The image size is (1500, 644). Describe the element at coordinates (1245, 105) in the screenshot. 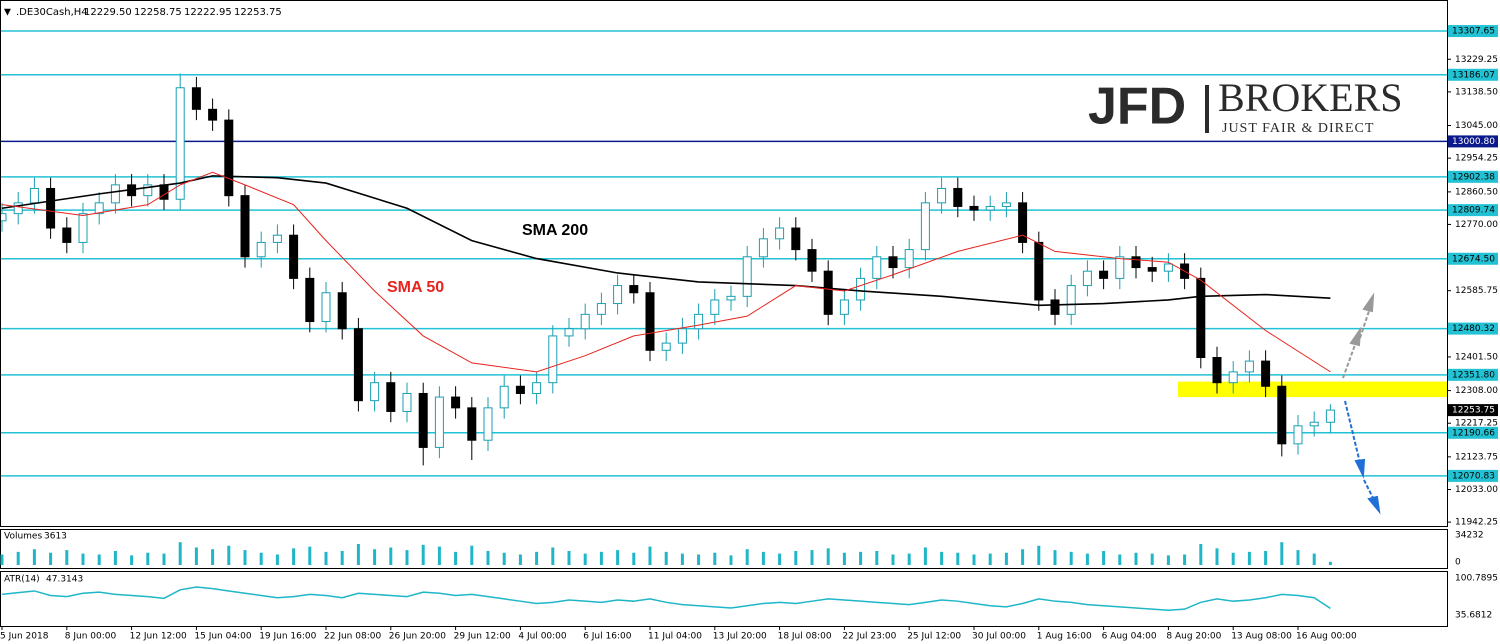

I see `logo: JFD BROKERS JUST FAIR & DIRECT` at that location.